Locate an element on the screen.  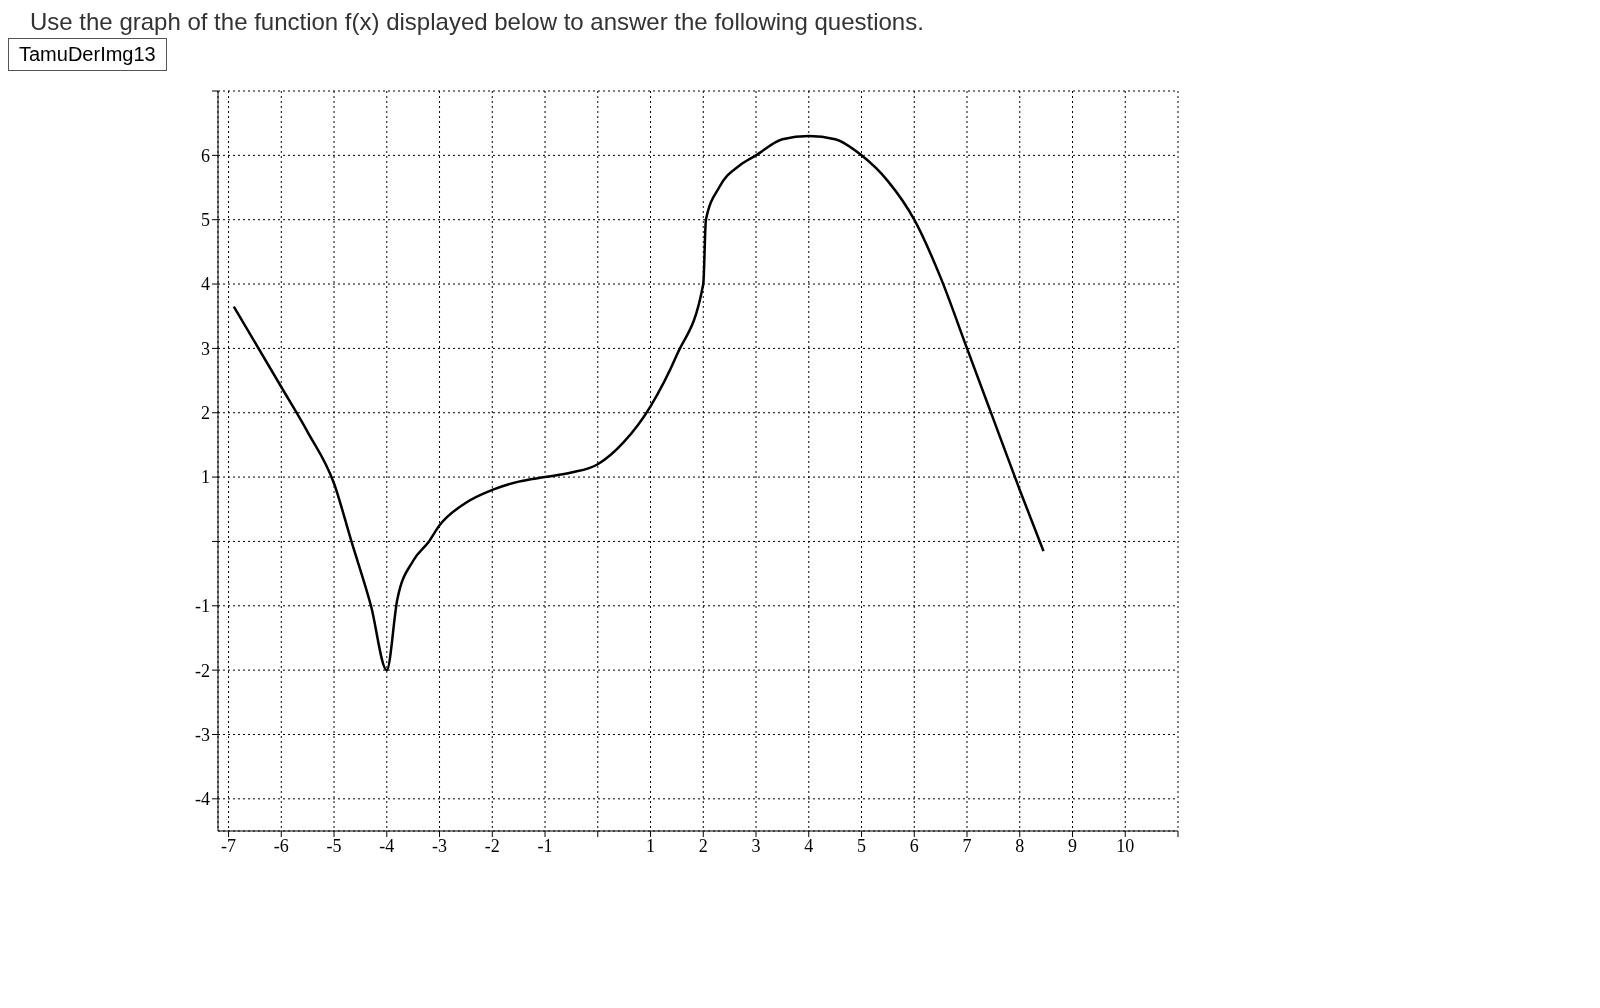
x-tick-label: 4 is located at coordinates (809, 845).